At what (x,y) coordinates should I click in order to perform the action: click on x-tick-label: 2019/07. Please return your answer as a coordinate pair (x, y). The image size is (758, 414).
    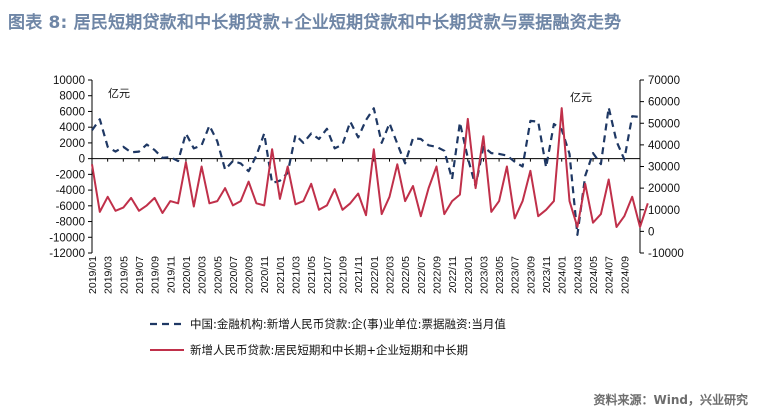
    Looking at the image, I should click on (140, 275).